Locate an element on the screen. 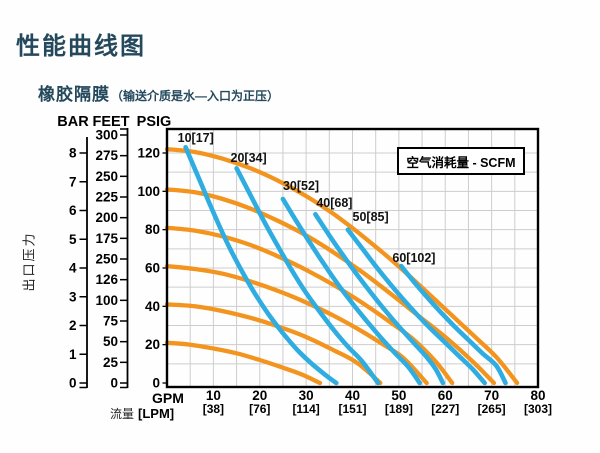 Image resolution: width=600 pixels, height=453 pixels. feet-tick-label: 75 is located at coordinates (111, 321).